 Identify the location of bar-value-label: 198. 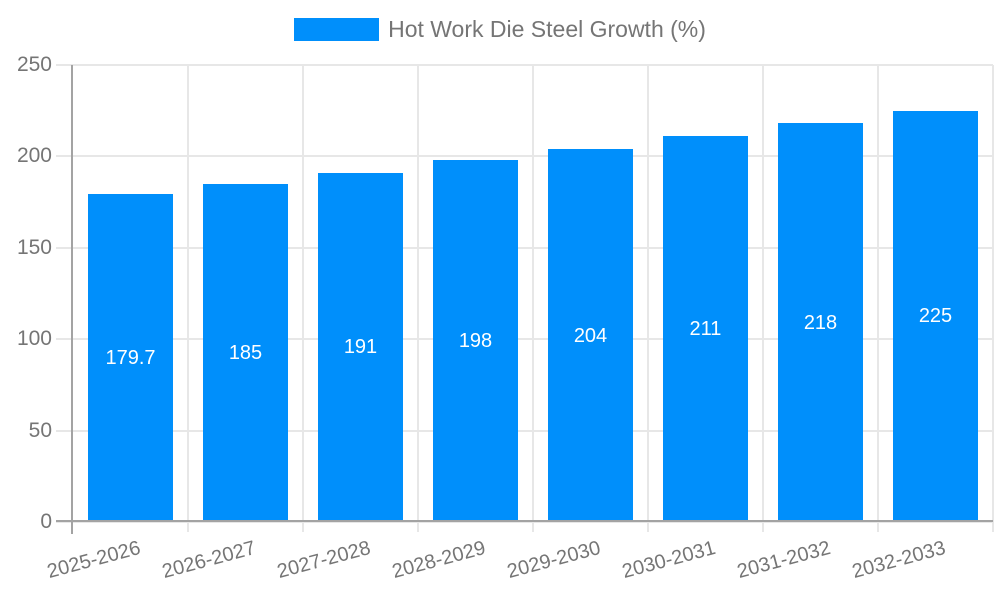
(475, 341).